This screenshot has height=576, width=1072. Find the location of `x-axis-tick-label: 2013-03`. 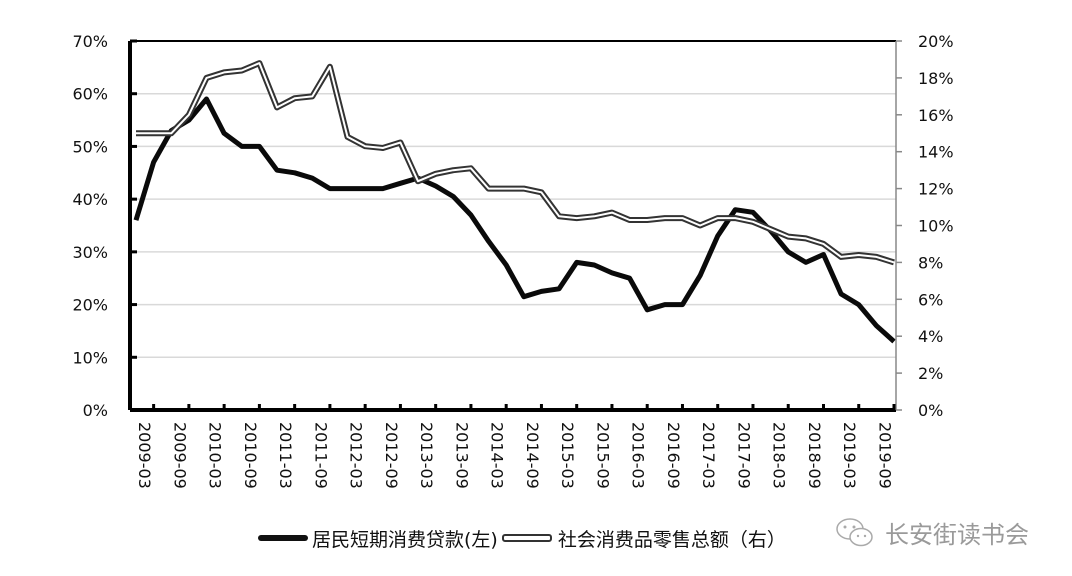

x-axis-tick-label: 2013-03 is located at coordinates (426, 455).